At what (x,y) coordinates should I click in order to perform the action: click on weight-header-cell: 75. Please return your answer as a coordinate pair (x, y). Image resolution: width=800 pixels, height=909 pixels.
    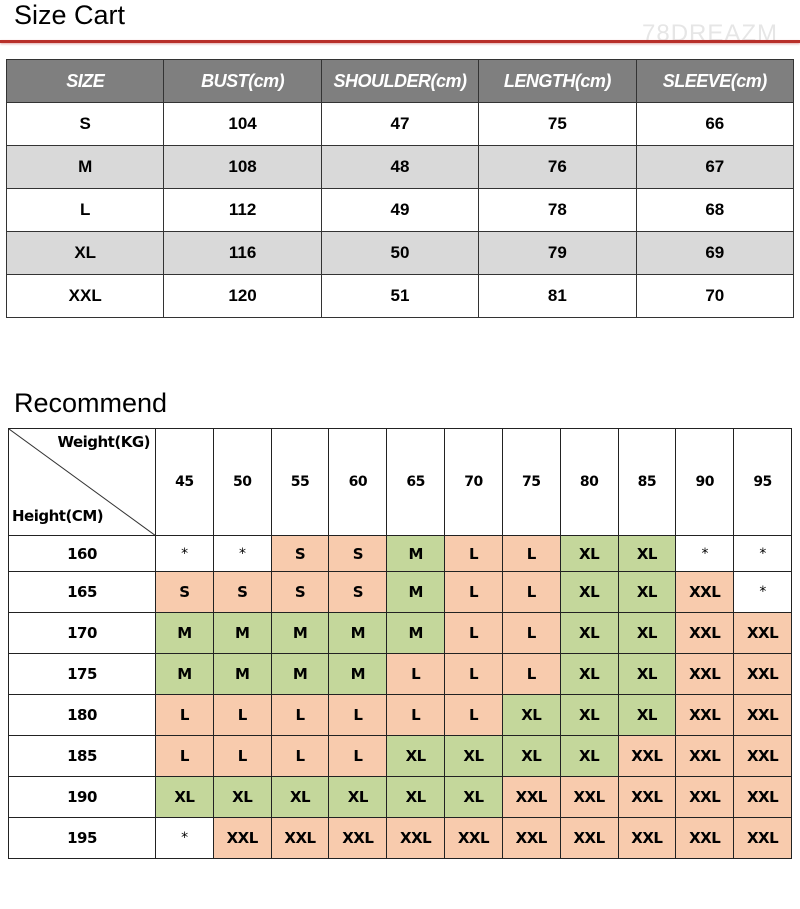
    Looking at the image, I should click on (531, 482).